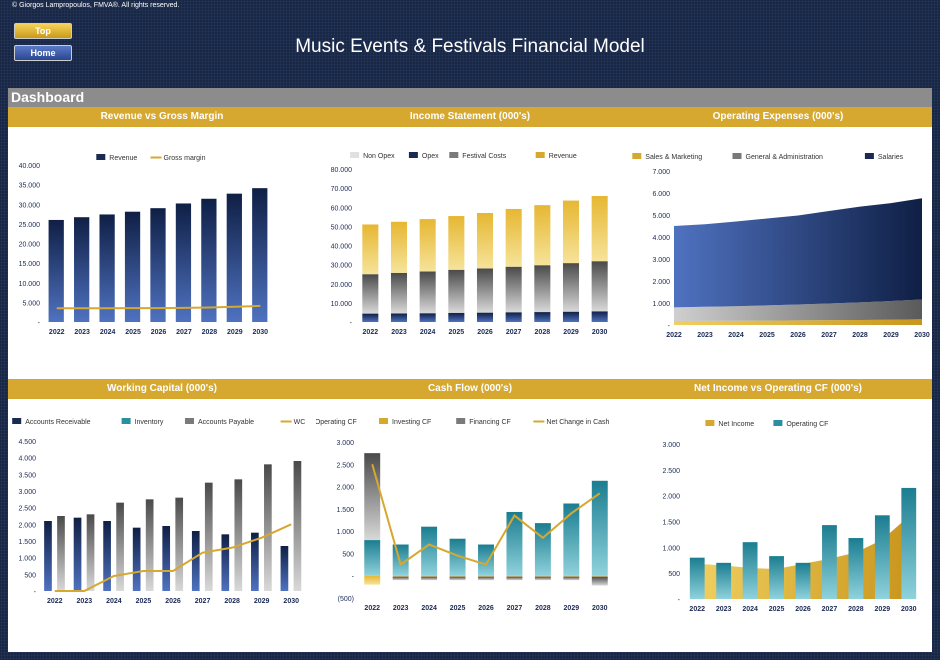  Describe the element at coordinates (43, 53) in the screenshot. I see `home-button: Home` at that location.